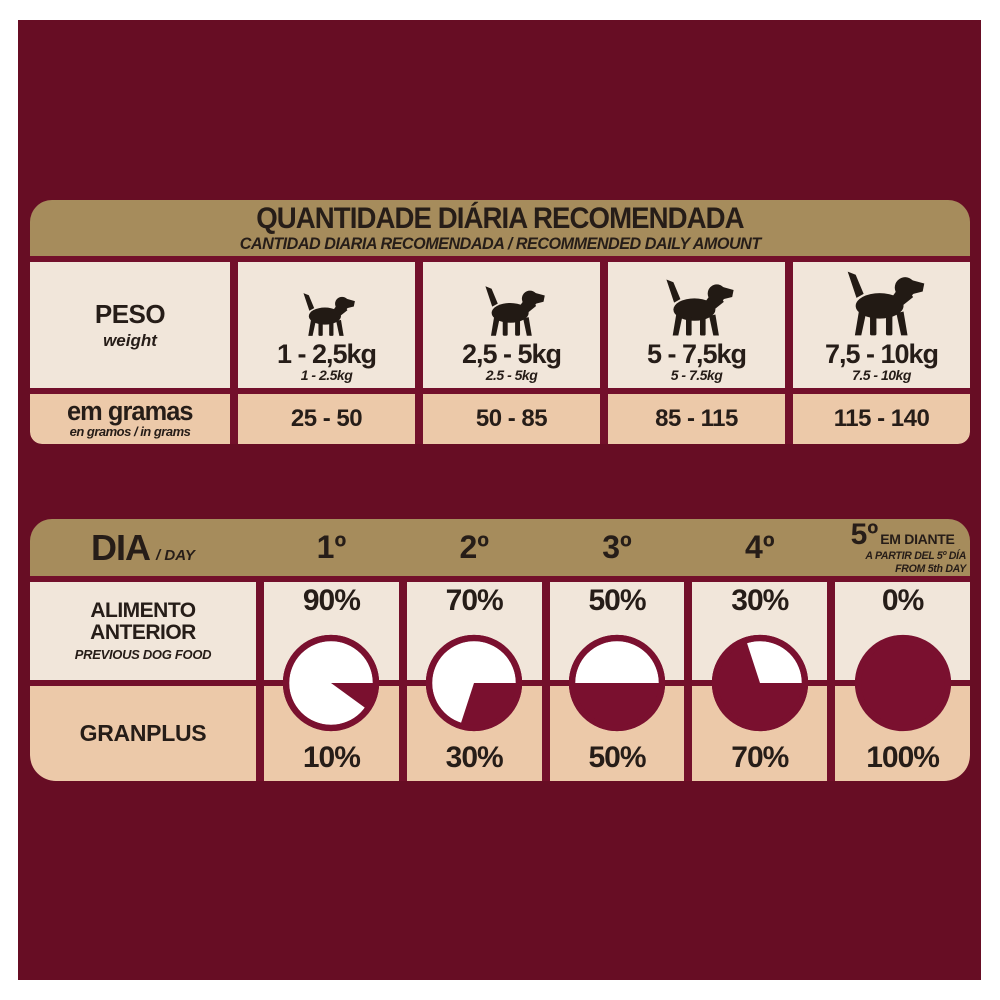 The image size is (1000, 1000). I want to click on peso-sublabel: weight, so click(130, 340).